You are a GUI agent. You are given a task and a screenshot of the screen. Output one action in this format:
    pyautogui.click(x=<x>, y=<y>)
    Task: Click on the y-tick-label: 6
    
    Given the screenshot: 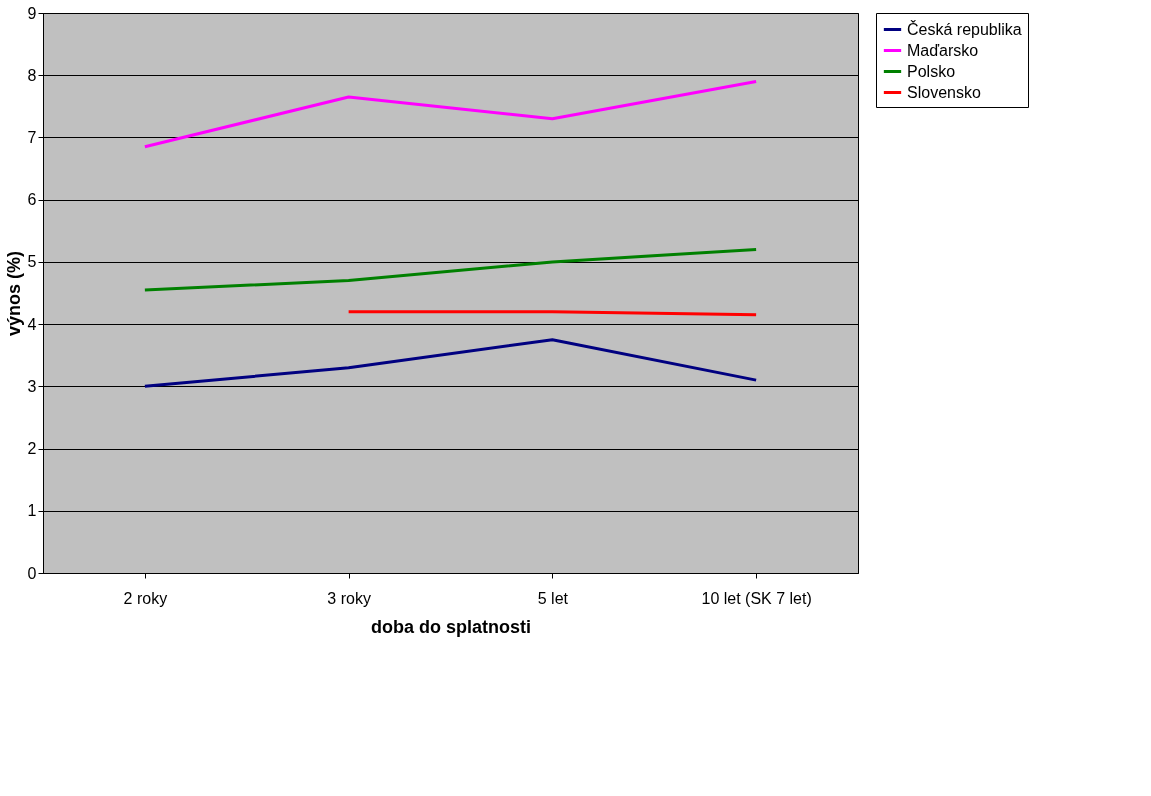 What is the action you would take?
    pyautogui.click(x=32, y=200)
    